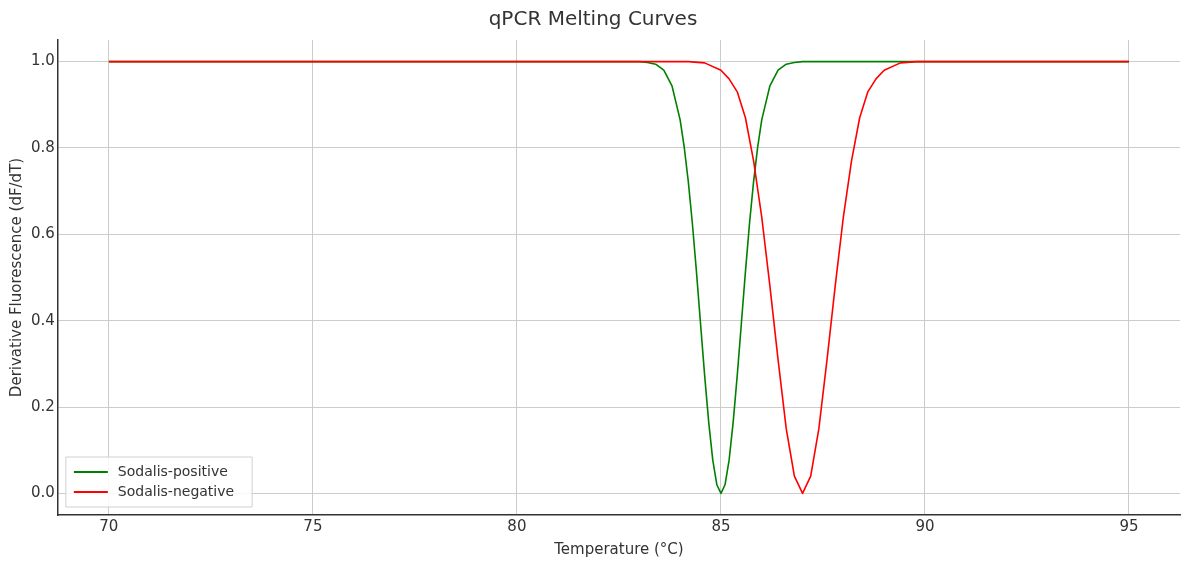 The image size is (1182, 565). I want to click on x-tick-label: 70, so click(109, 525).